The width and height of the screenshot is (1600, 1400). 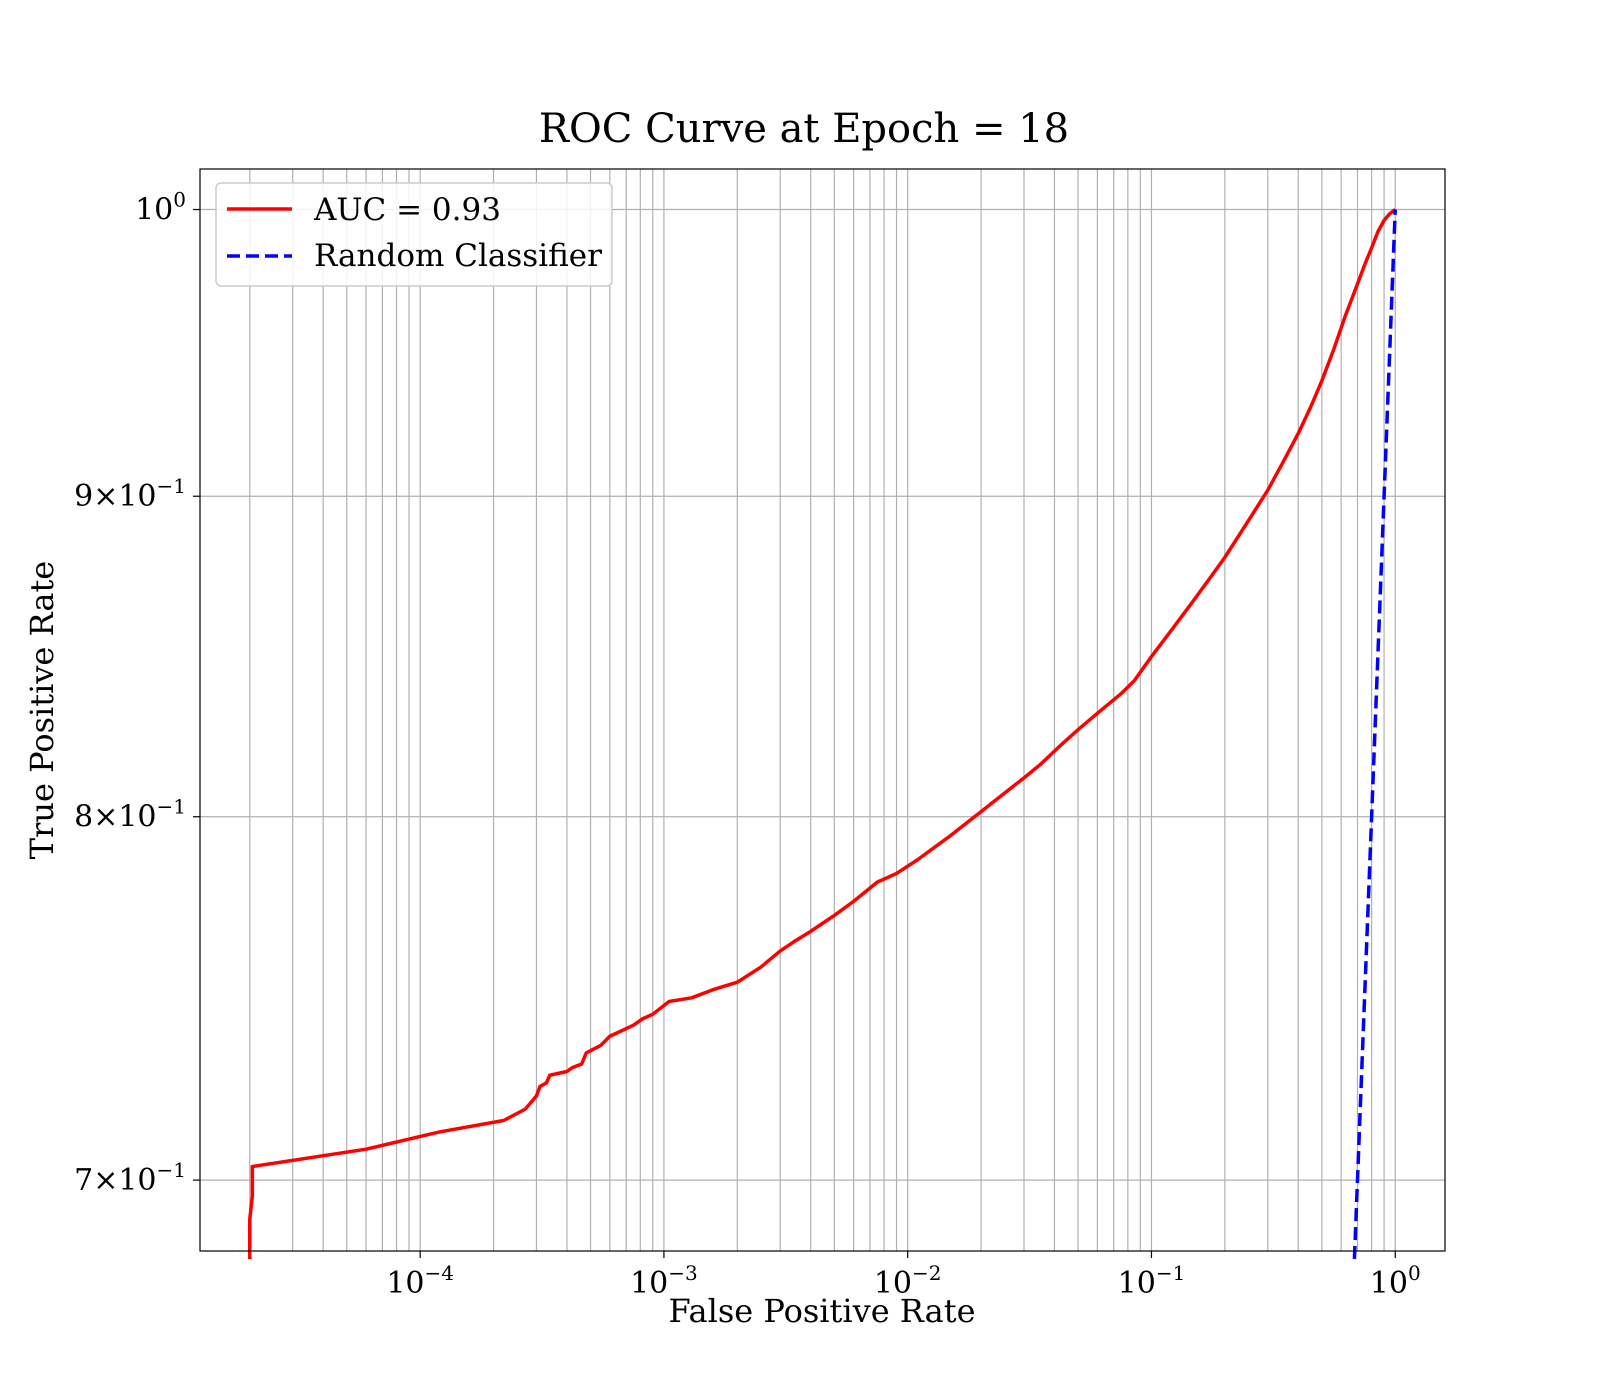 What do you see at coordinates (130, 815) in the screenshot?
I see `y-tick-label: 8×10⁻¹` at bounding box center [130, 815].